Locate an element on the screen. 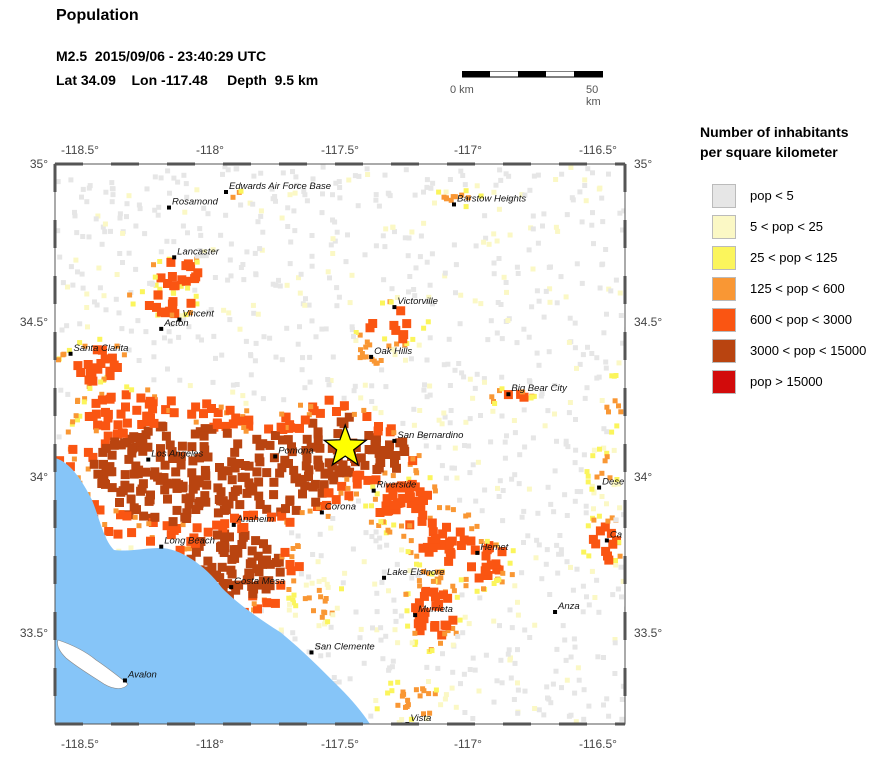 The height and width of the screenshot is (757, 884). city-marker: Lake Elsinore is located at coordinates (413, 573).